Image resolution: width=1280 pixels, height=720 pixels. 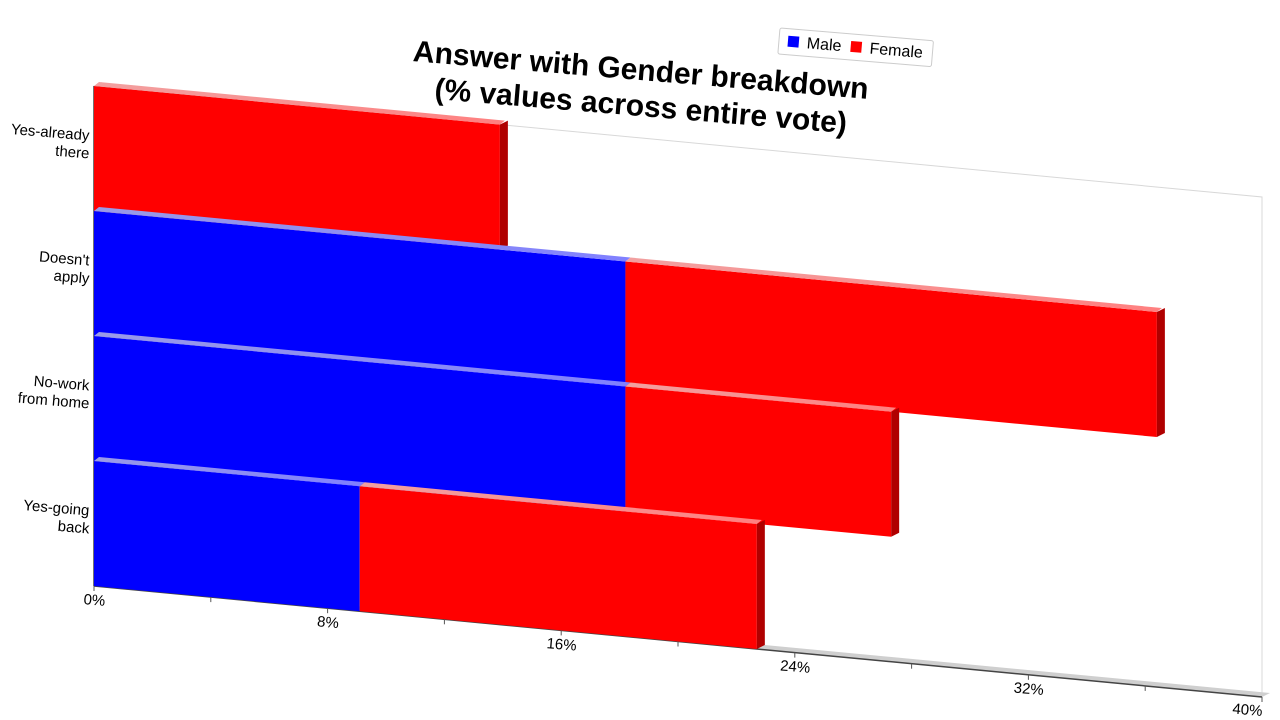 I want to click on legend-swatch-female, so click(x=856, y=46).